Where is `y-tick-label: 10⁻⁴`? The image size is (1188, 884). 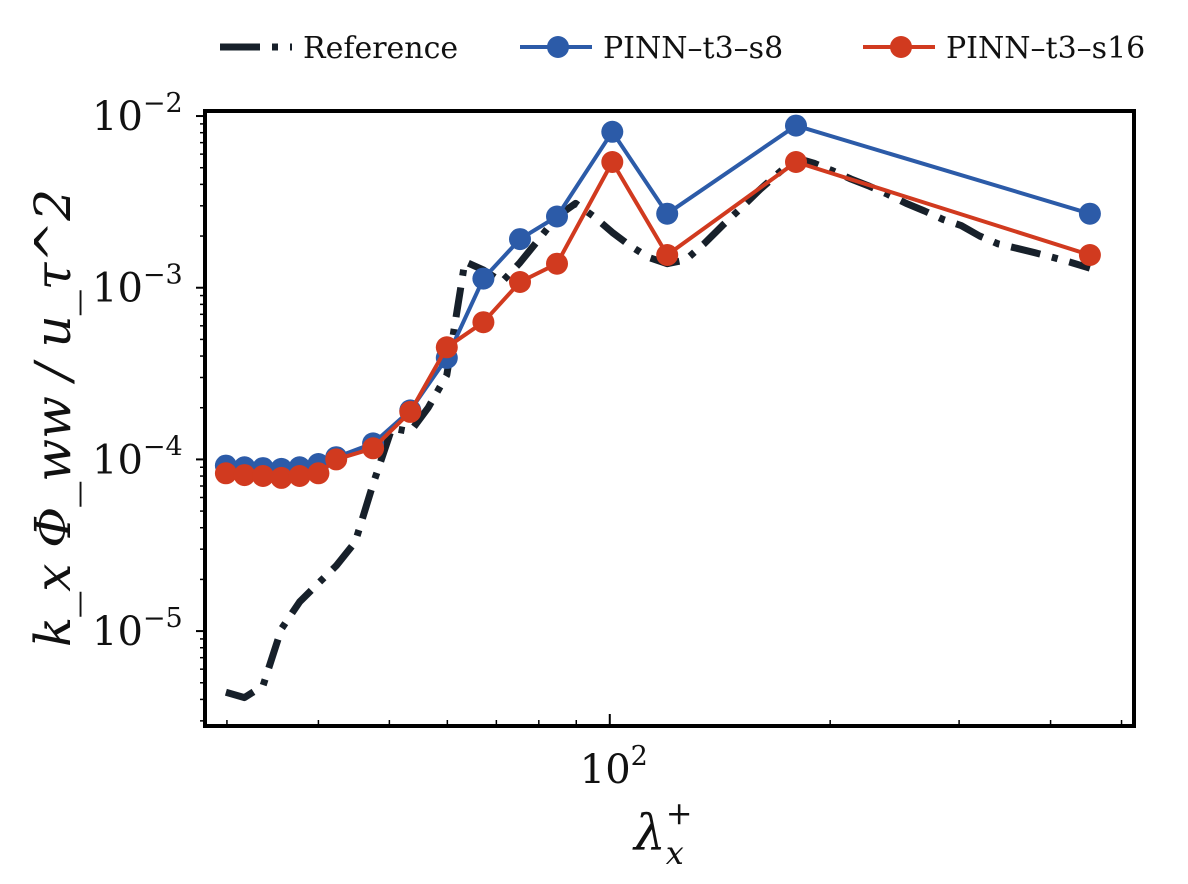 y-tick-label: 10⁻⁴ is located at coordinates (137, 457).